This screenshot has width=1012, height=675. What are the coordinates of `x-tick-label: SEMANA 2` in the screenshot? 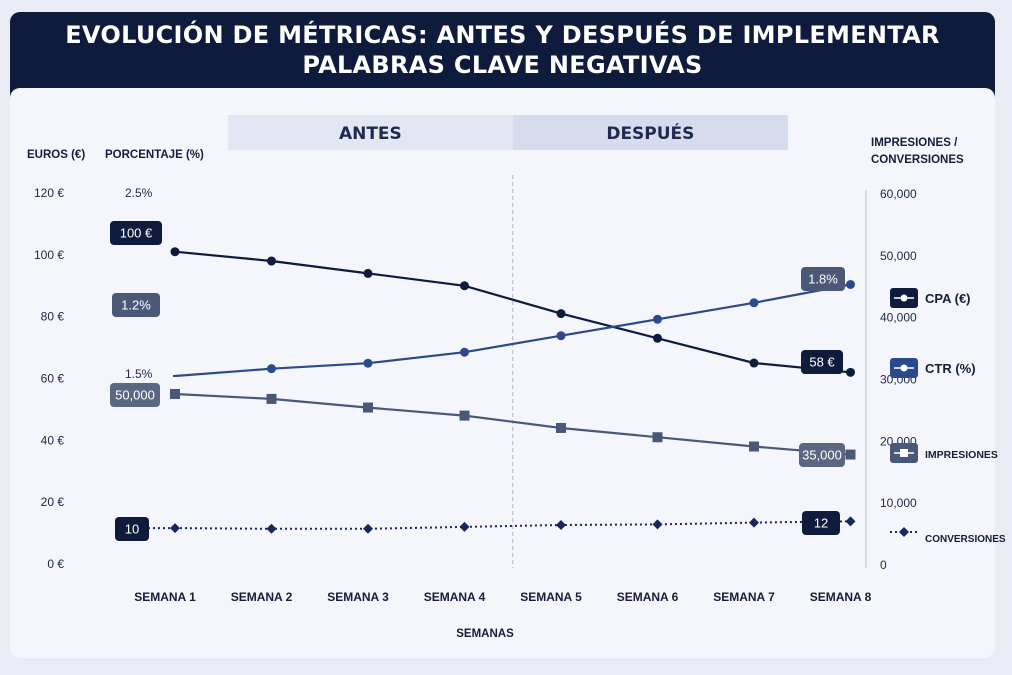 It's located at (262, 597).